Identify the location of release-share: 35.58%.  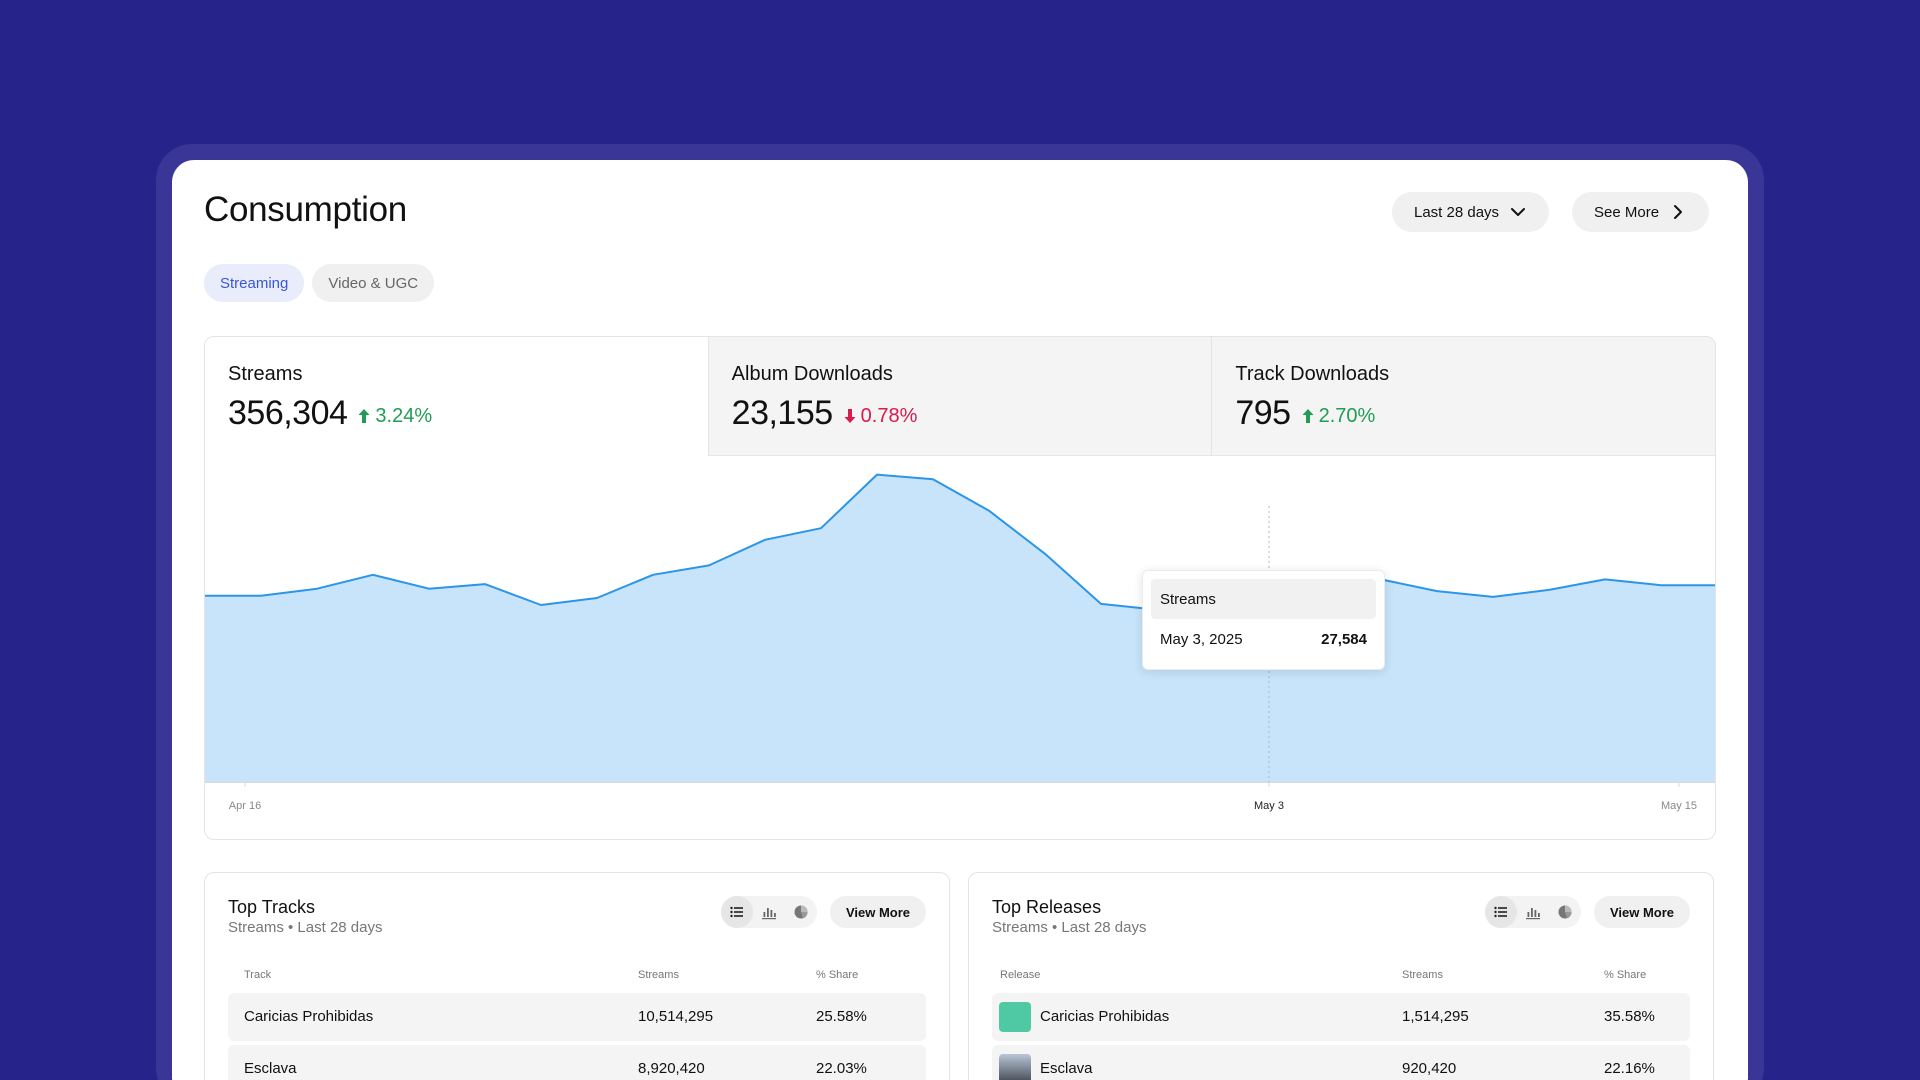
(1629, 1016).